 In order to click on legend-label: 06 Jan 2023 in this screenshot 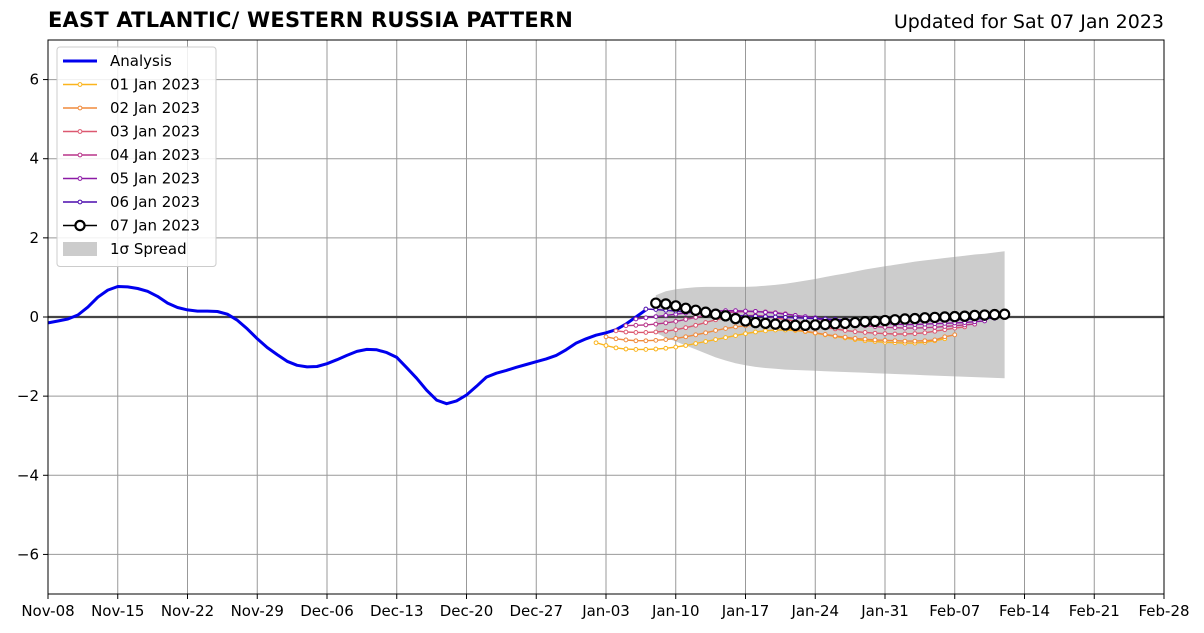, I will do `click(155, 202)`.